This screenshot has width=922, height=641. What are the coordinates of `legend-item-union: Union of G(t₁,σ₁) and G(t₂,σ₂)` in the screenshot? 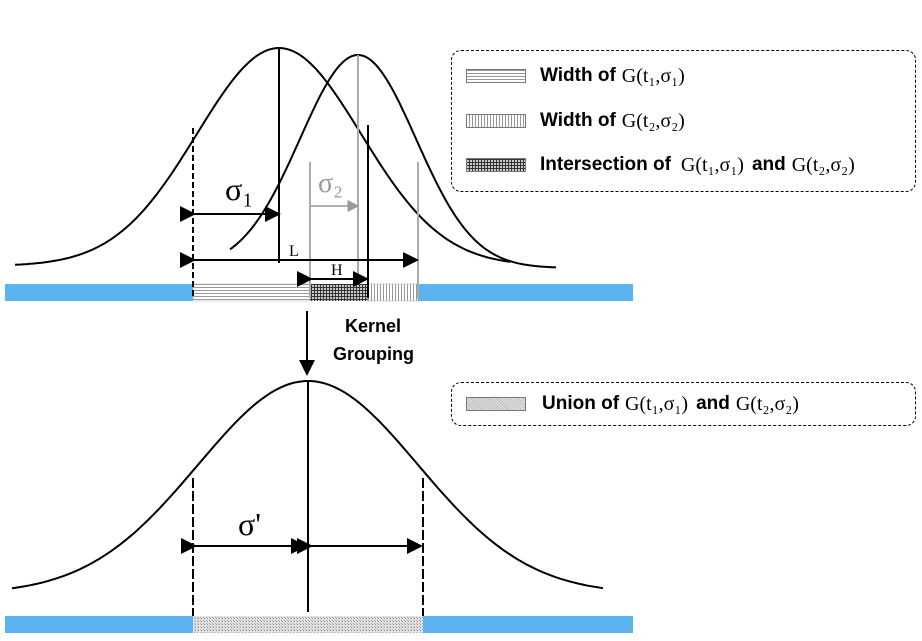 It's located at (632, 404).